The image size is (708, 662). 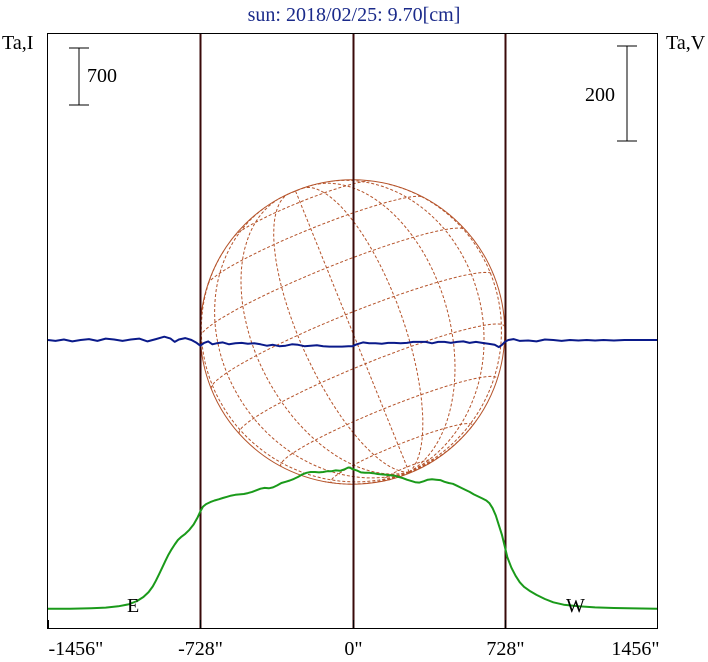 What do you see at coordinates (76, 649) in the screenshot?
I see `x-tick-label: -1456"` at bounding box center [76, 649].